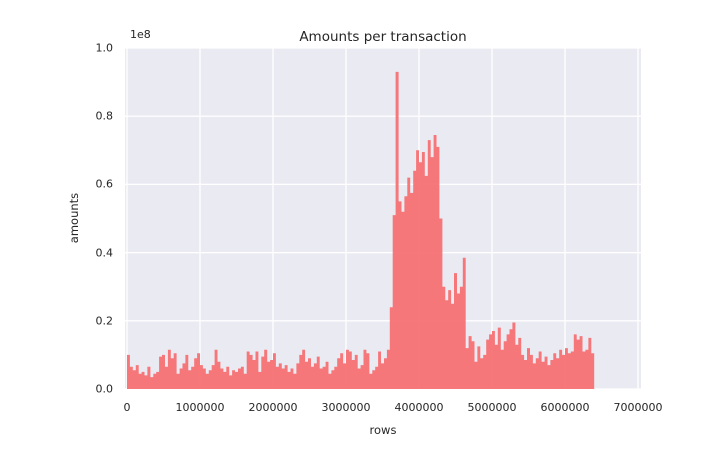 This screenshot has height=449, width=727. I want to click on x-tick-label: 2000000, so click(273, 407).